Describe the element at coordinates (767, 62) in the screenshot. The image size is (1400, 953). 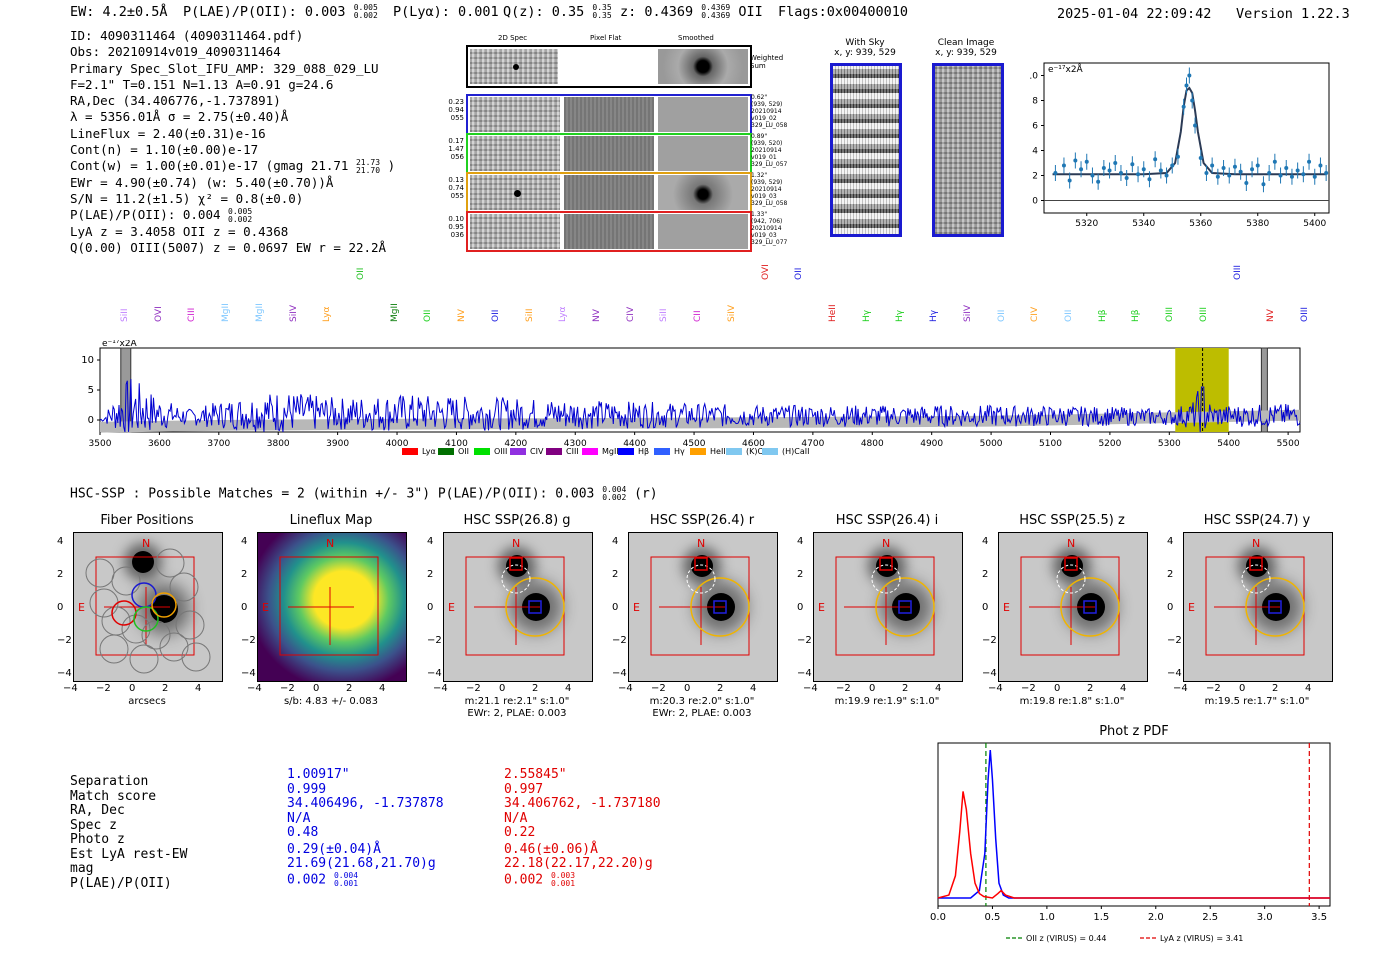
I see `weighted-sum-label: Weighted Sum` at that location.